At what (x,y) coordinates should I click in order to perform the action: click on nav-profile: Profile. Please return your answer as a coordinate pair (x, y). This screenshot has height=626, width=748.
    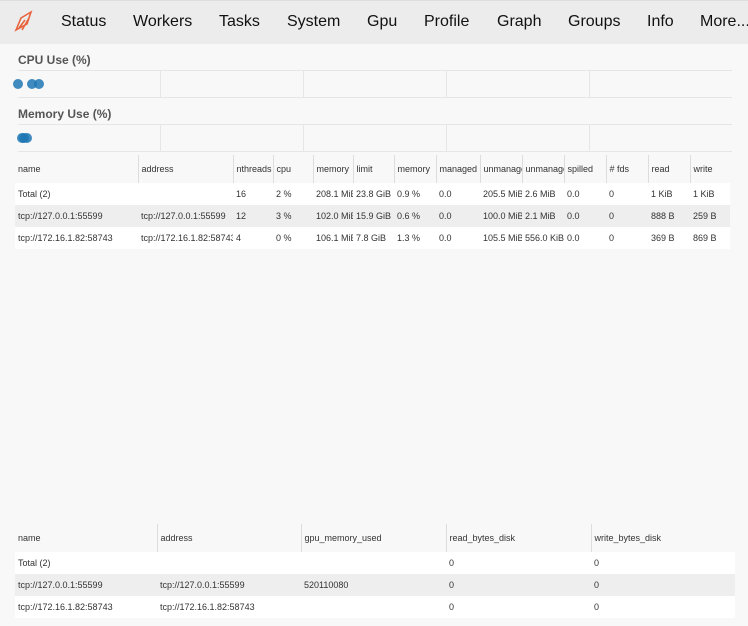
    Looking at the image, I should click on (447, 21).